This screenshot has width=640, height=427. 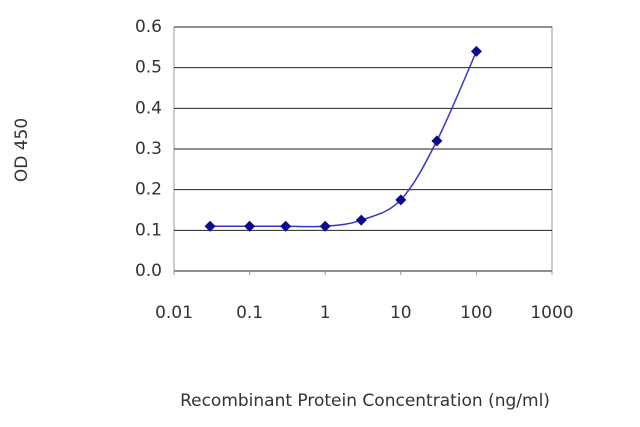 What do you see at coordinates (249, 313) in the screenshot?
I see `x-tick-label: 0.1` at bounding box center [249, 313].